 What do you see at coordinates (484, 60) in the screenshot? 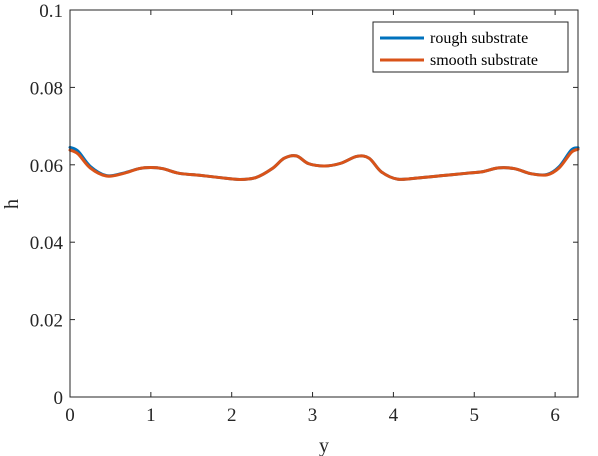
I see `legend-label-smooth: smooth substrate` at bounding box center [484, 60].